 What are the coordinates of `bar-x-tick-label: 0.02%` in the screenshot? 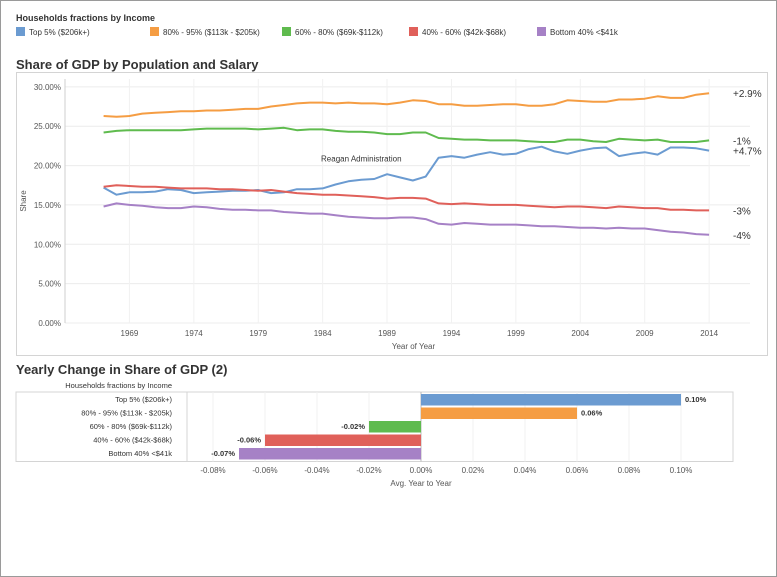 It's located at (473, 470).